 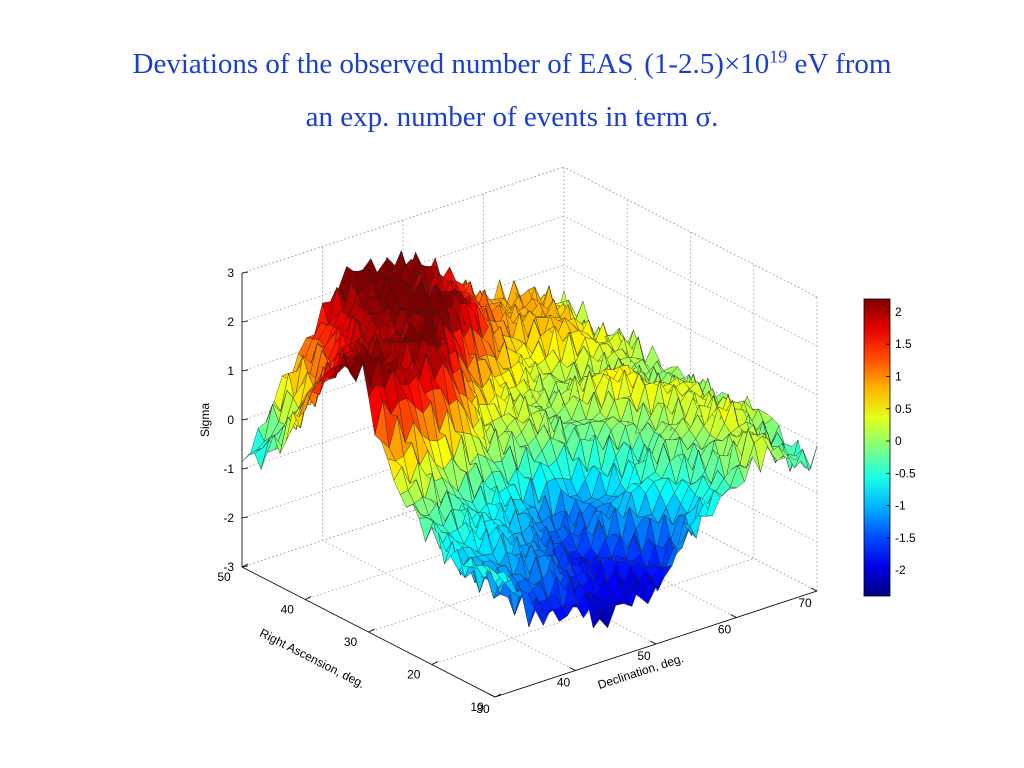 What do you see at coordinates (805, 603) in the screenshot?
I see `x-tick-label: 70` at bounding box center [805, 603].